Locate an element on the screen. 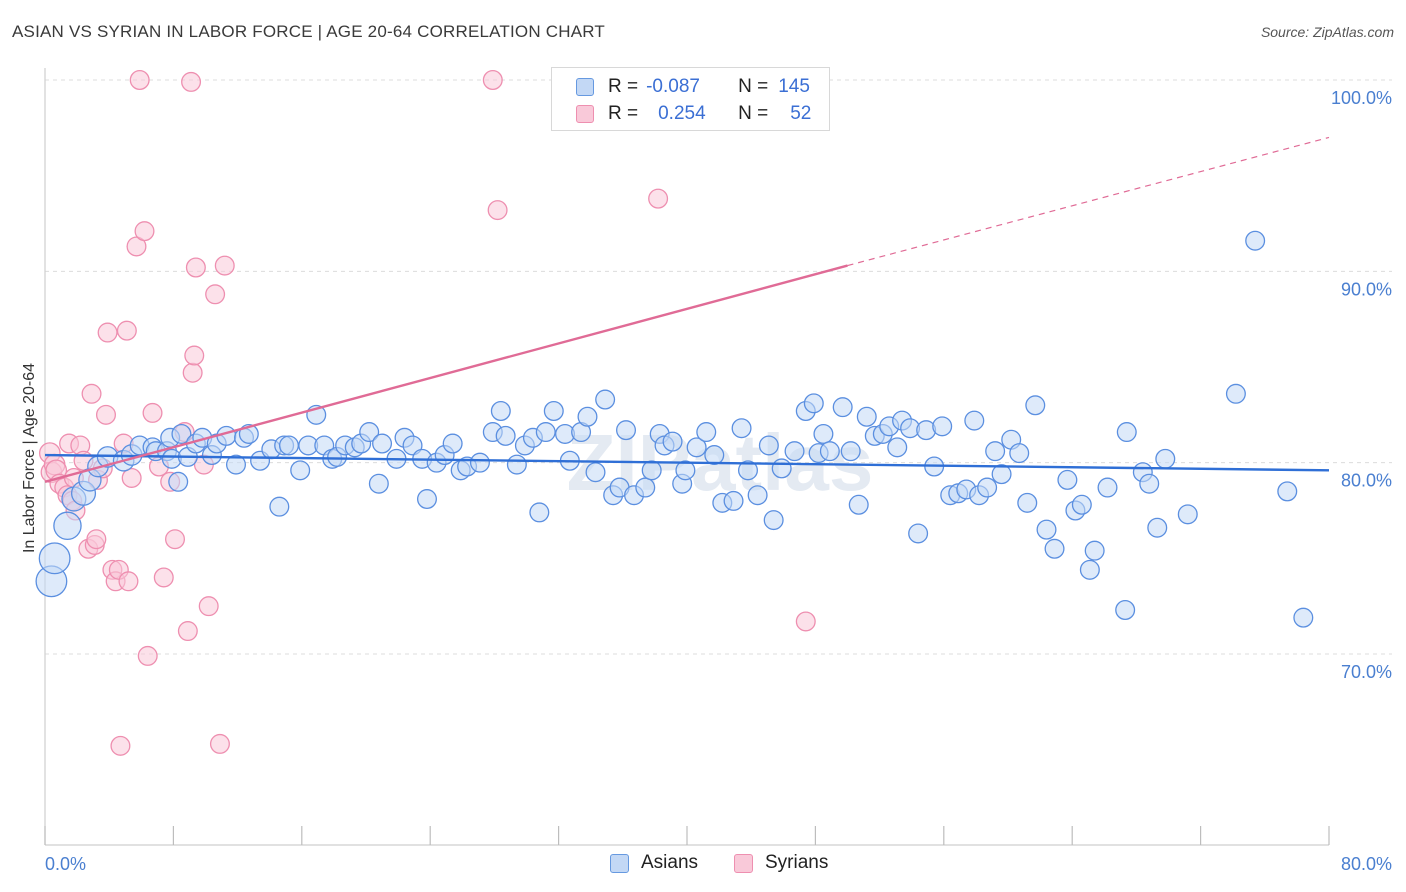 The height and width of the screenshot is (892, 1406). legend-item-syrians: Syrians is located at coordinates (781, 863).